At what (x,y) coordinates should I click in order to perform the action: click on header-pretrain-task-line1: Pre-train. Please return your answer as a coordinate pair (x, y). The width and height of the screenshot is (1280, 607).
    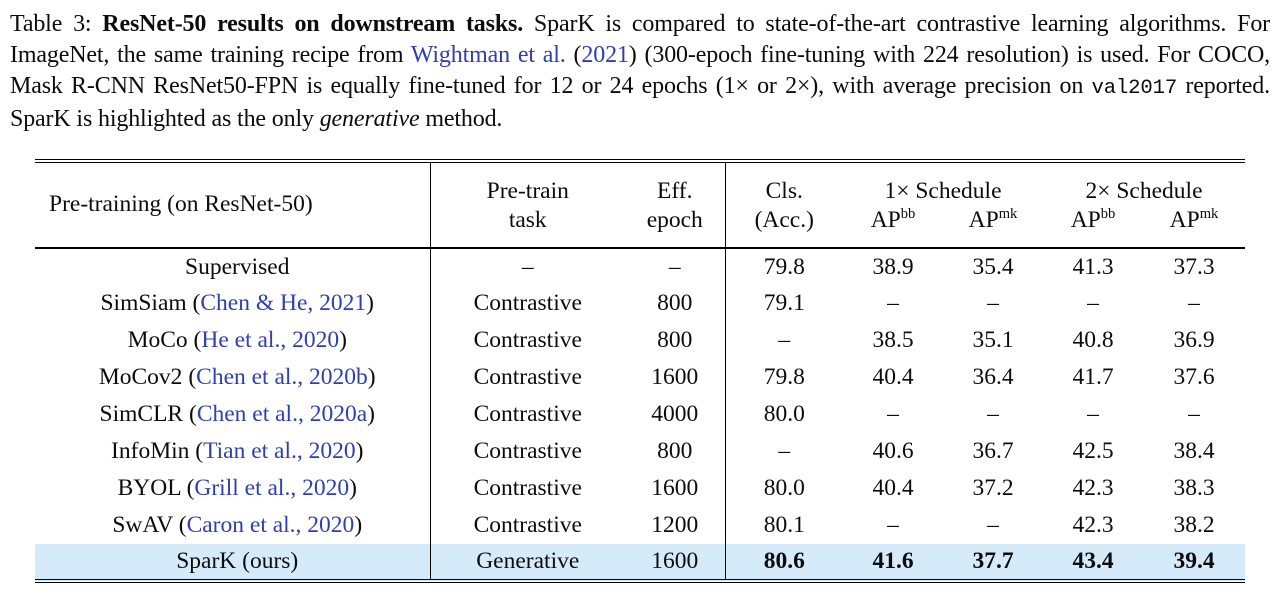
    Looking at the image, I should click on (527, 191).